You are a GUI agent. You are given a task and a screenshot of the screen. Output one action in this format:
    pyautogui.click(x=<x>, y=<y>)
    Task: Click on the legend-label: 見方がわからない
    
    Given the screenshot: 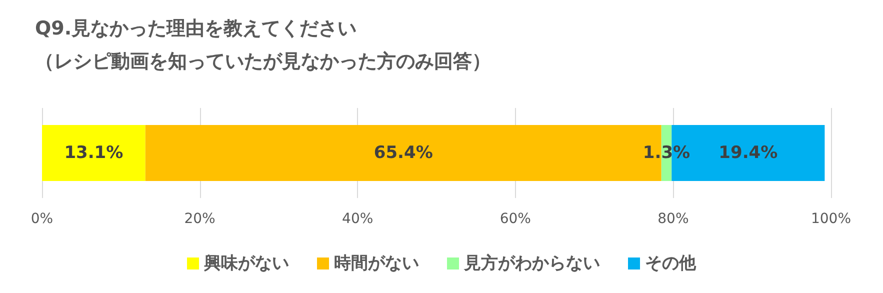 What is the action you would take?
    pyautogui.click(x=531, y=264)
    